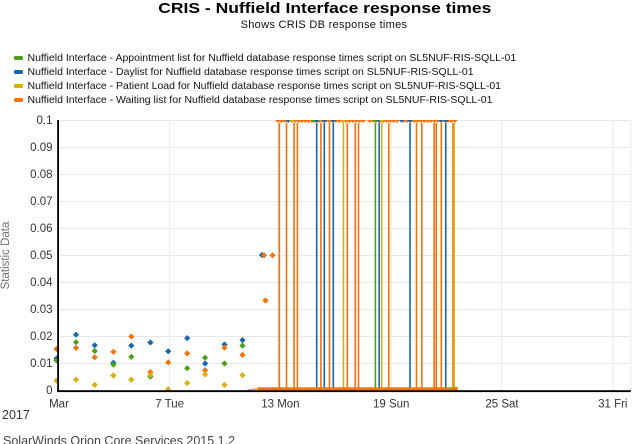  I want to click on svg-text: 2017, so click(16, 415).